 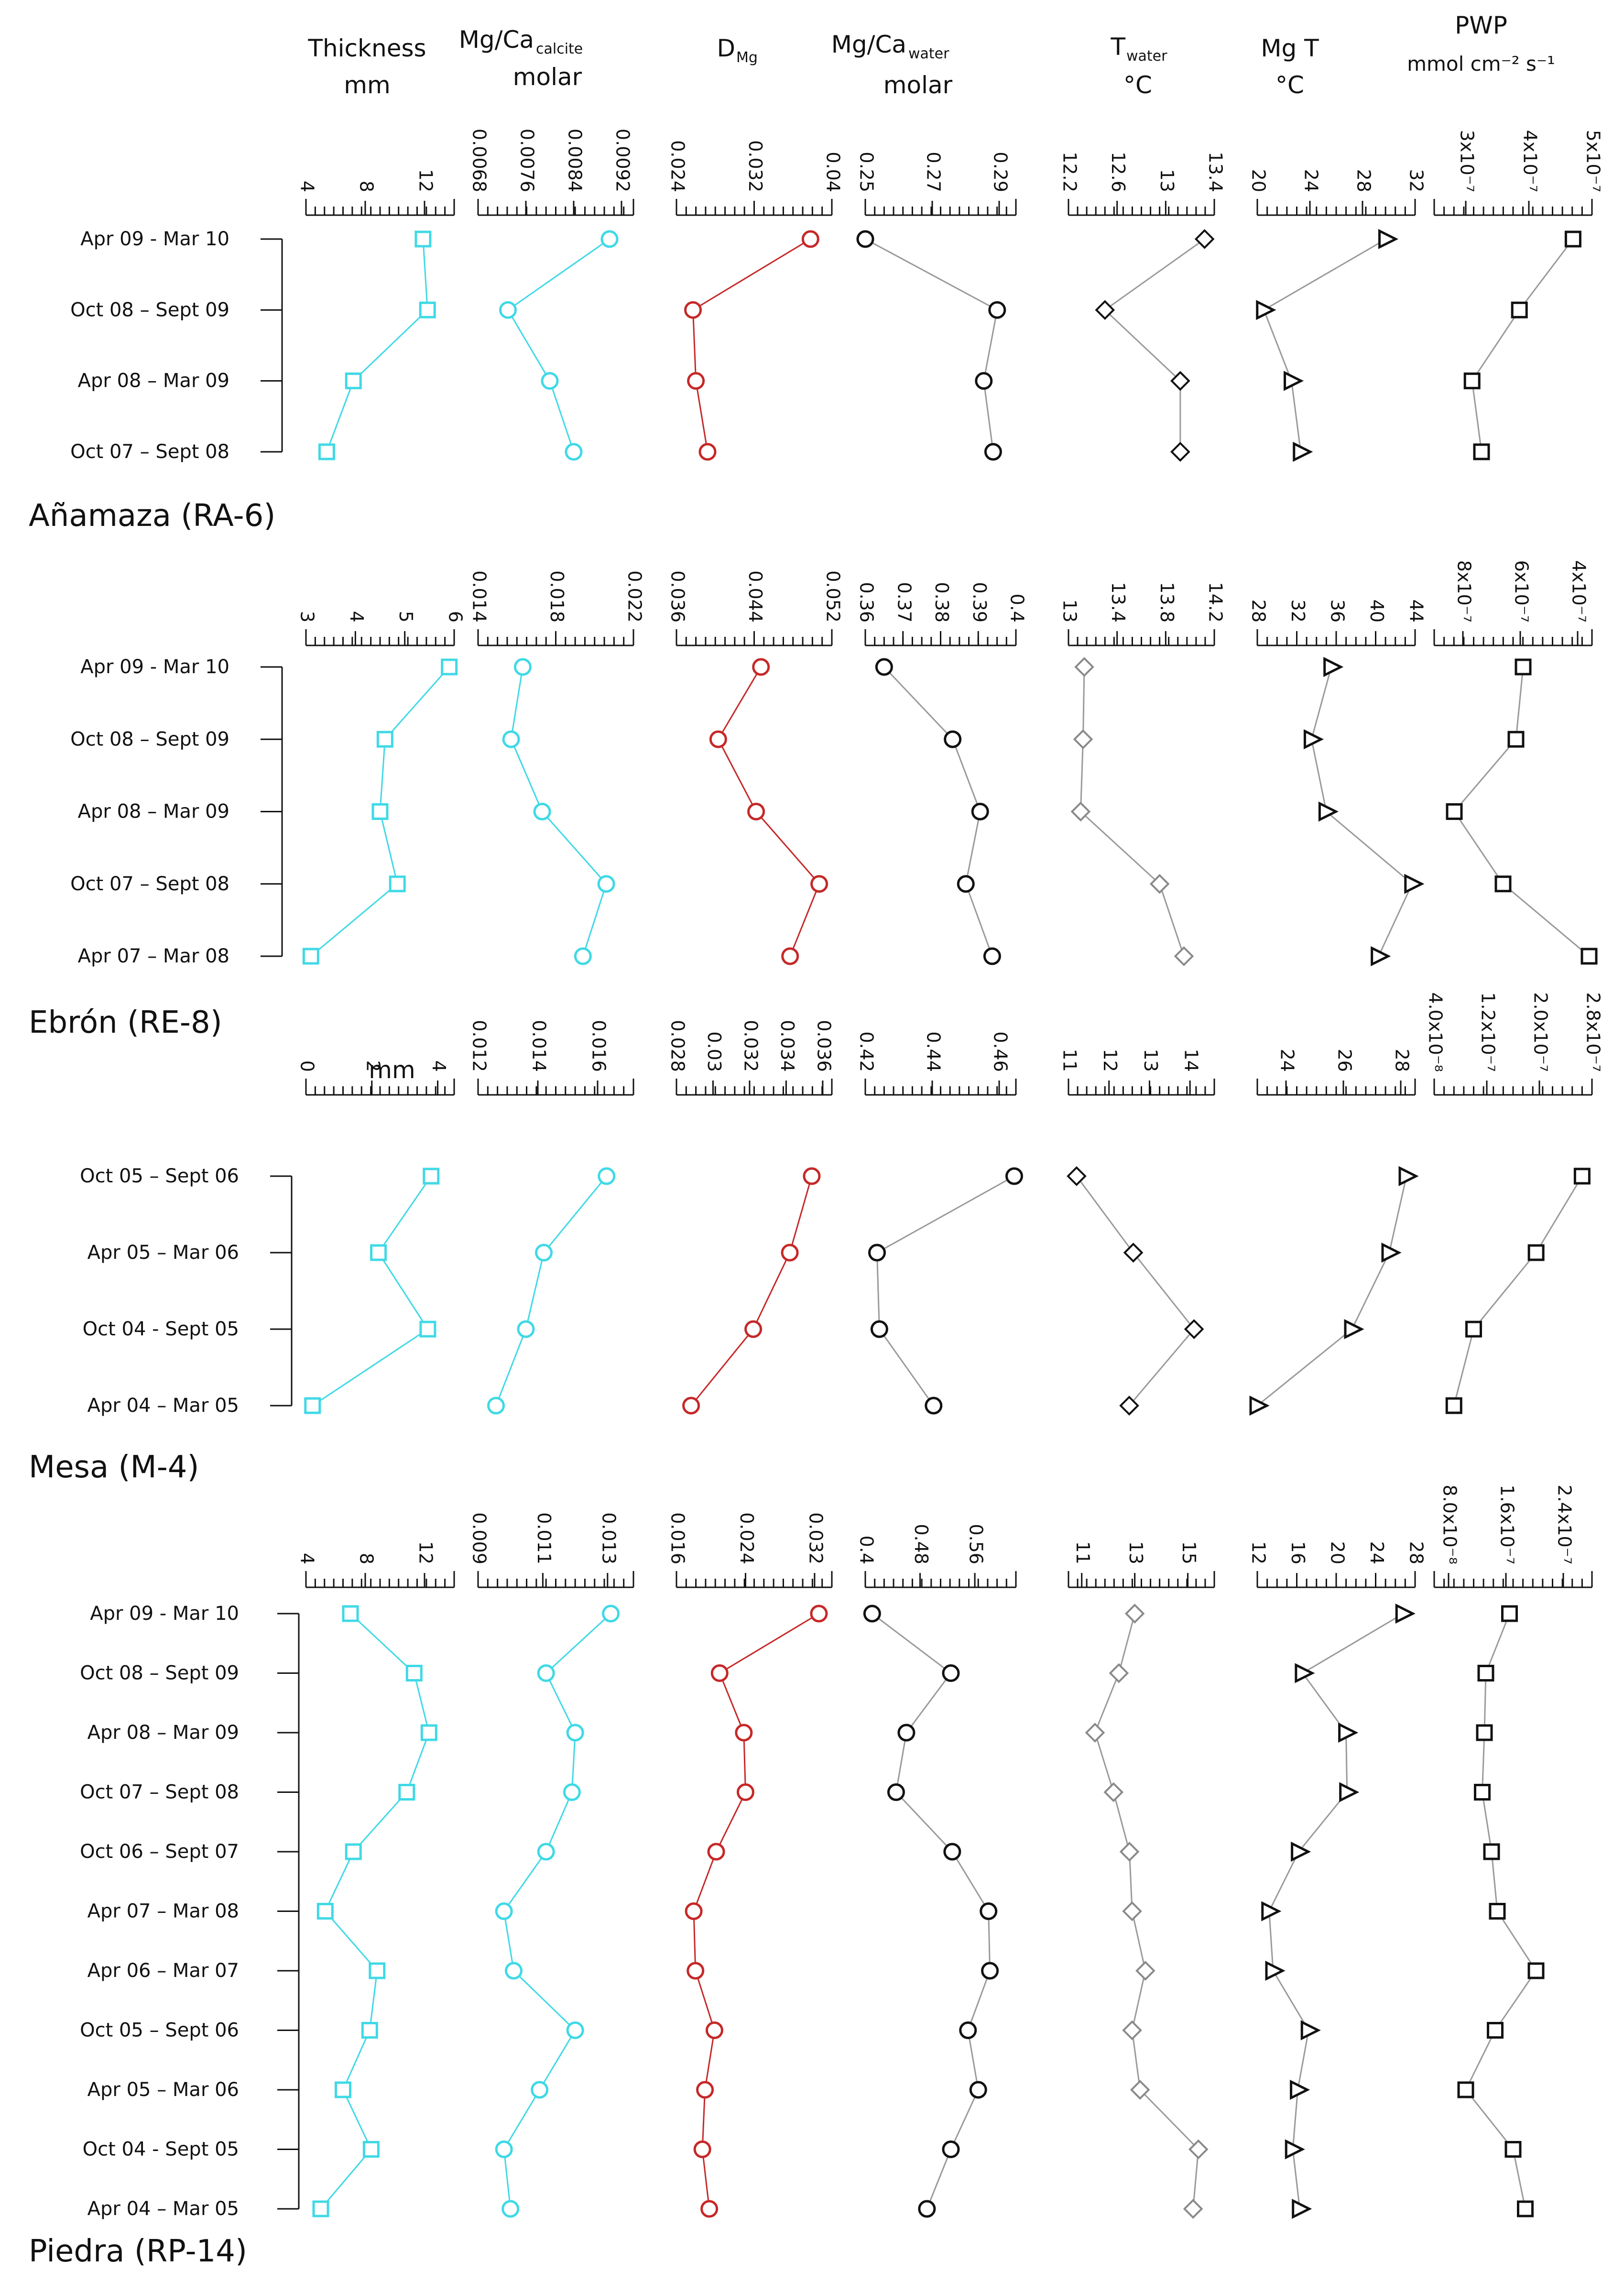 I want to click on header-dmg-sub: Mg, so click(x=747, y=57).